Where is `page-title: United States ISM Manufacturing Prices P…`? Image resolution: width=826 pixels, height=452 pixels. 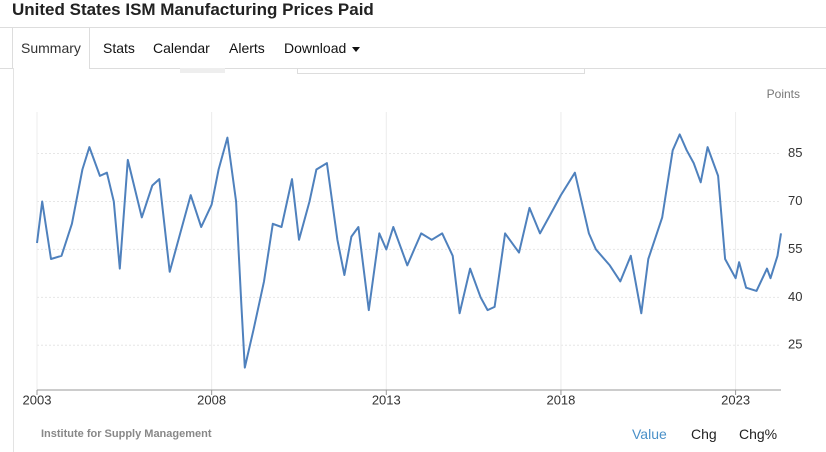 page-title: United States ISM Manufacturing Prices P… is located at coordinates (193, 9).